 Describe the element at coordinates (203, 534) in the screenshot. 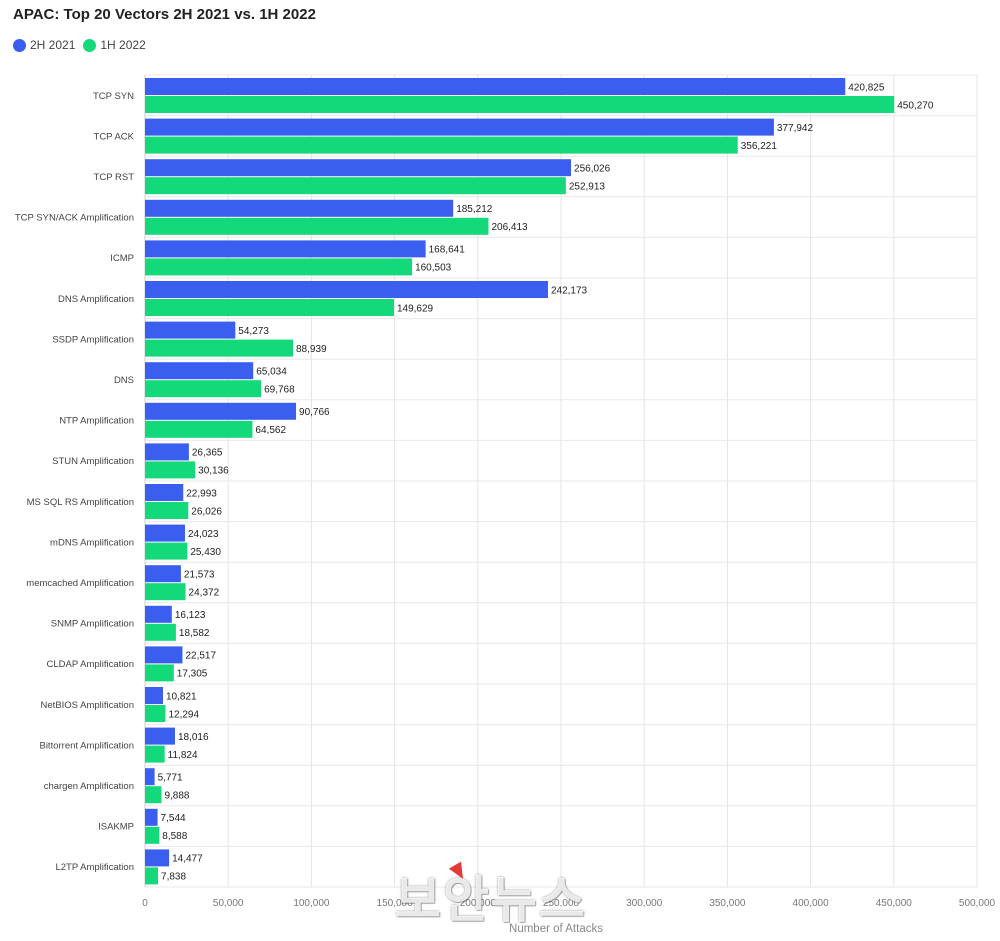

I see `data-label: 24,023` at that location.